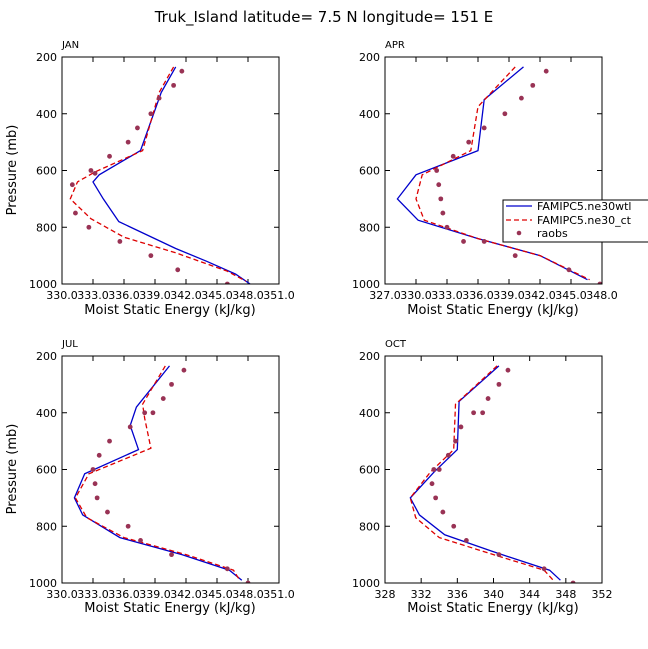 This screenshot has width=648, height=649. What do you see at coordinates (529, 594) in the screenshot?
I see `x-tick-label: 344` at bounding box center [529, 594].